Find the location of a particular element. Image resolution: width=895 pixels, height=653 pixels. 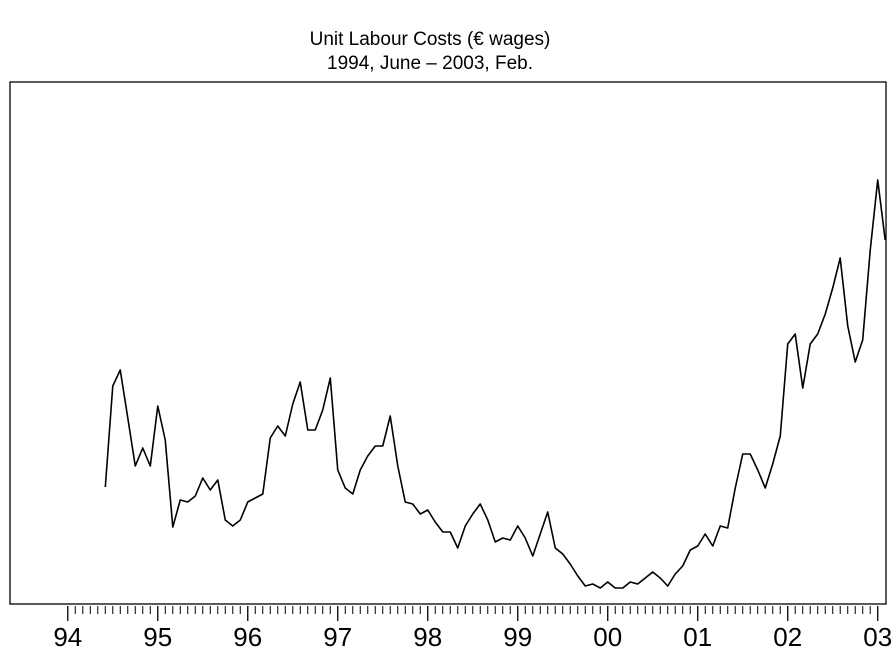

chart-title: Unit Labour Costs (€ wages) is located at coordinates (430, 39).